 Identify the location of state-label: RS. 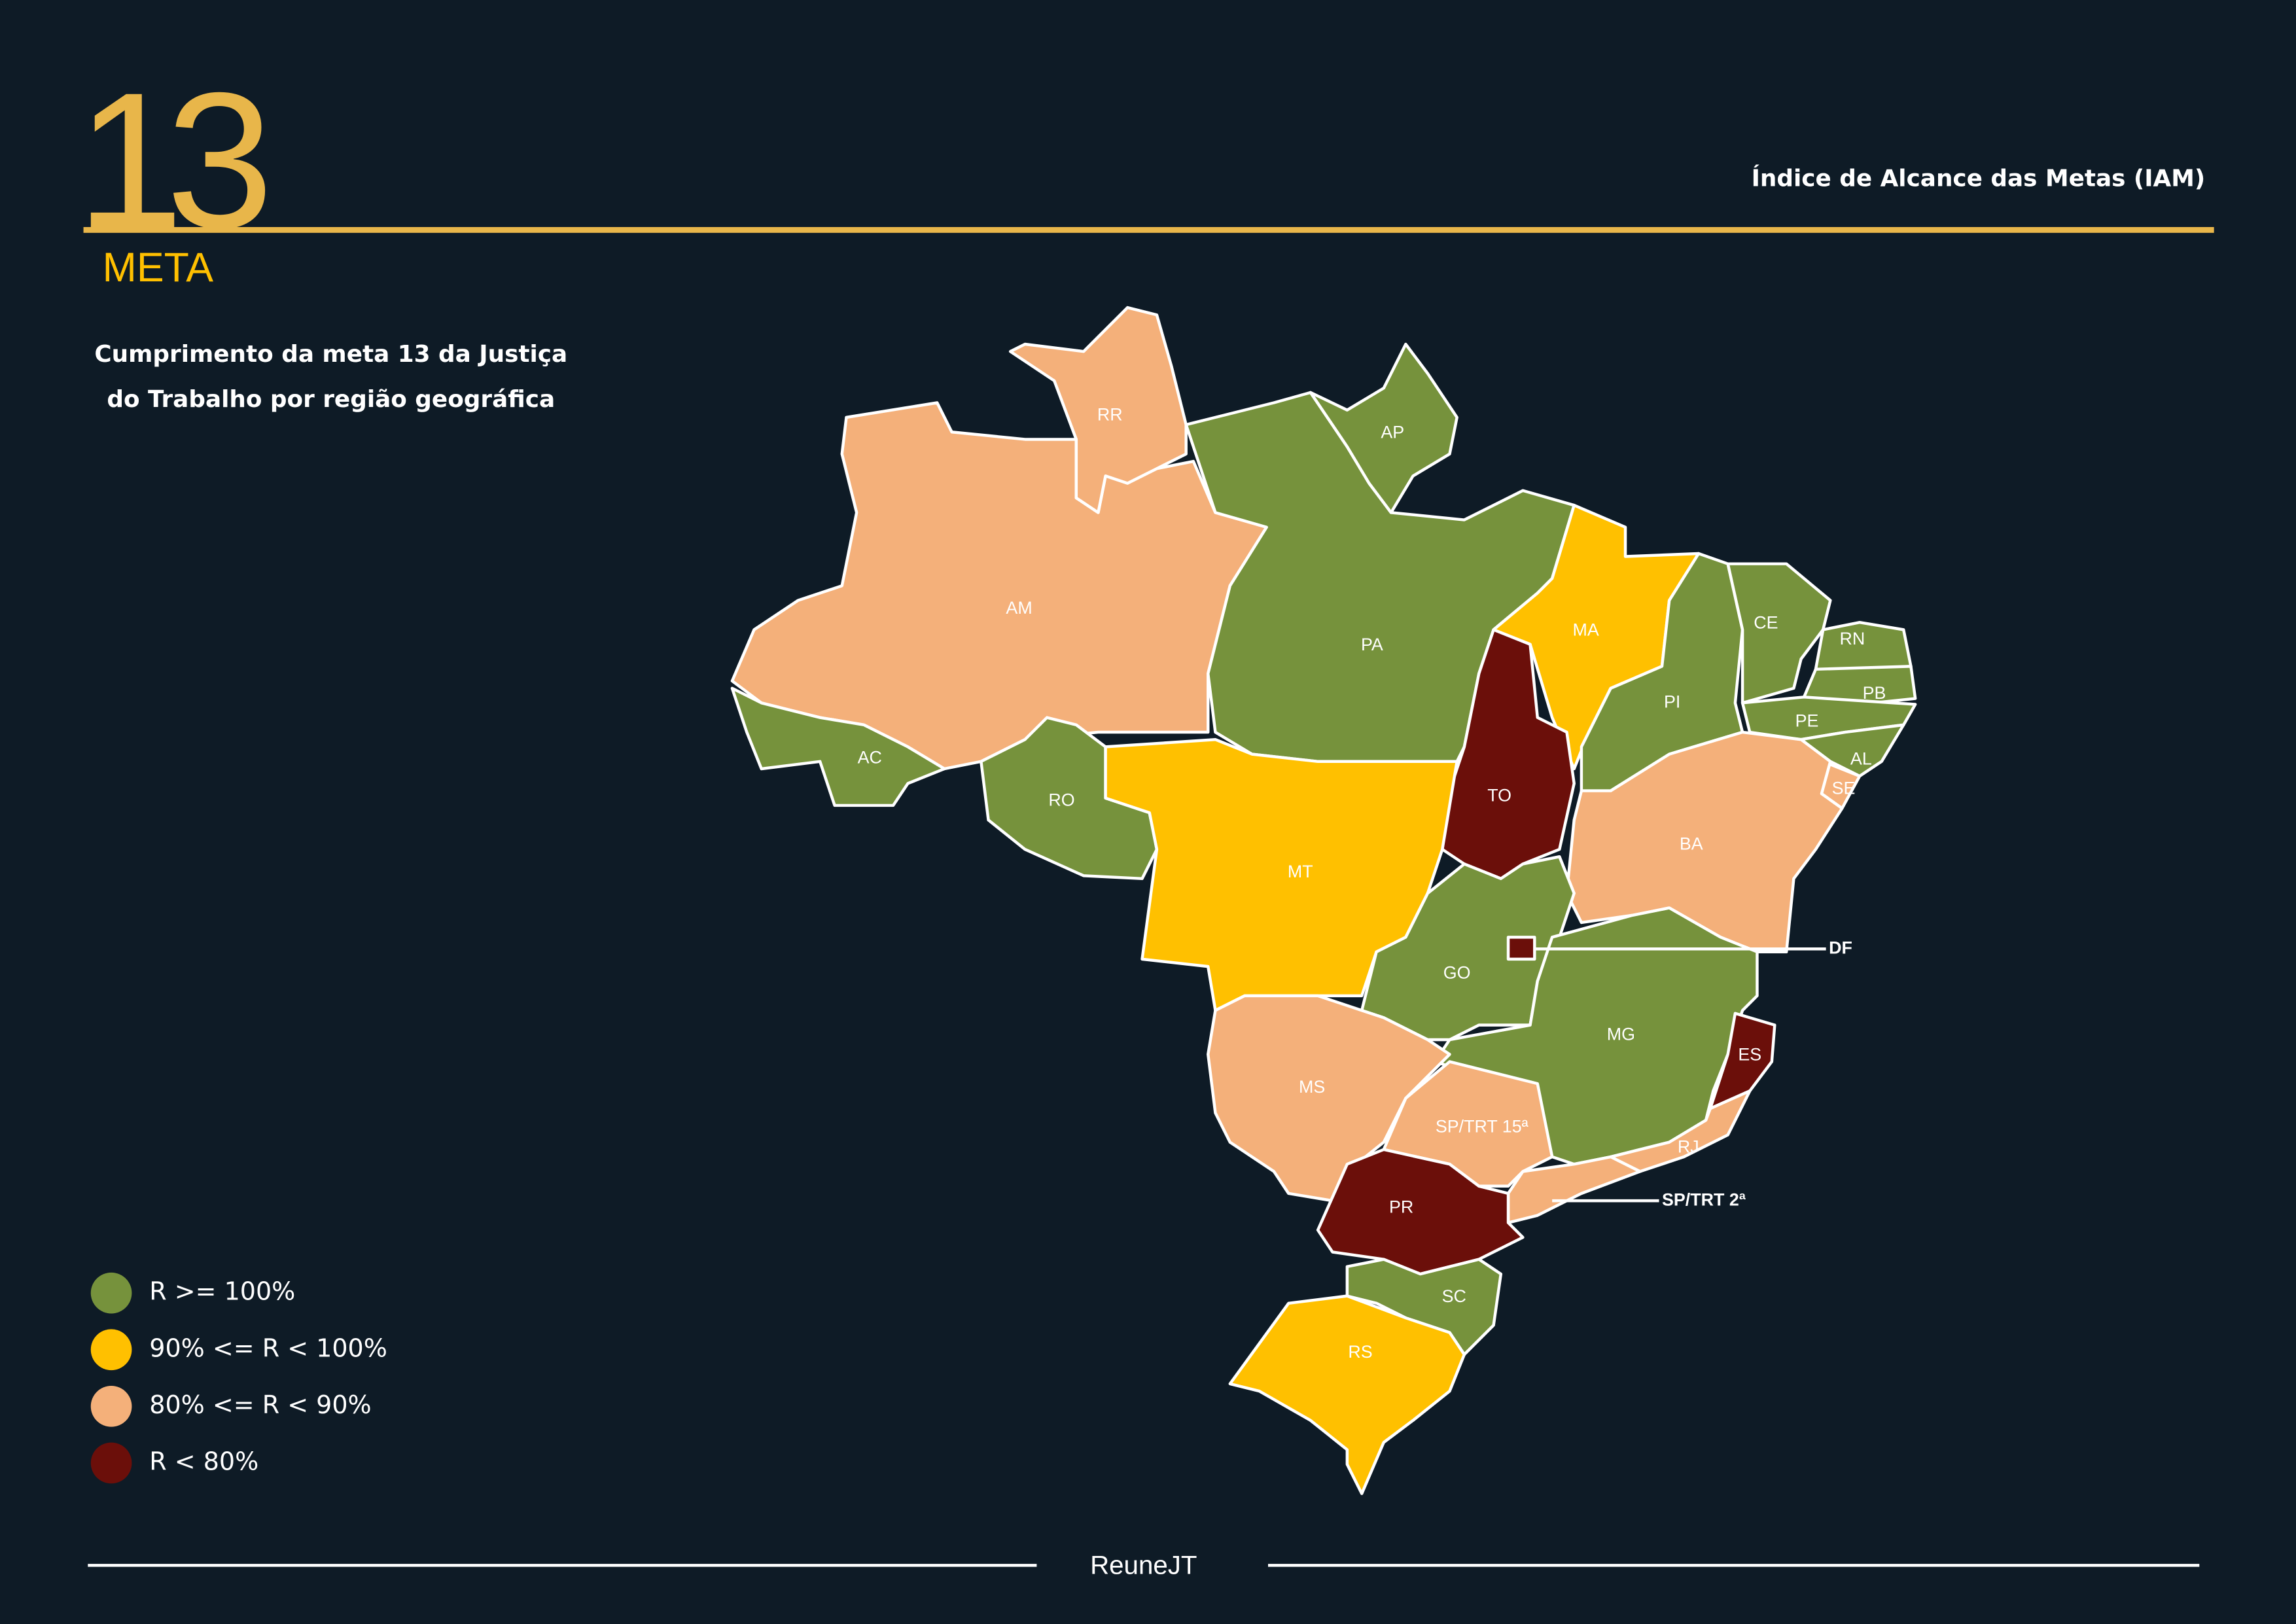
(1360, 1352).